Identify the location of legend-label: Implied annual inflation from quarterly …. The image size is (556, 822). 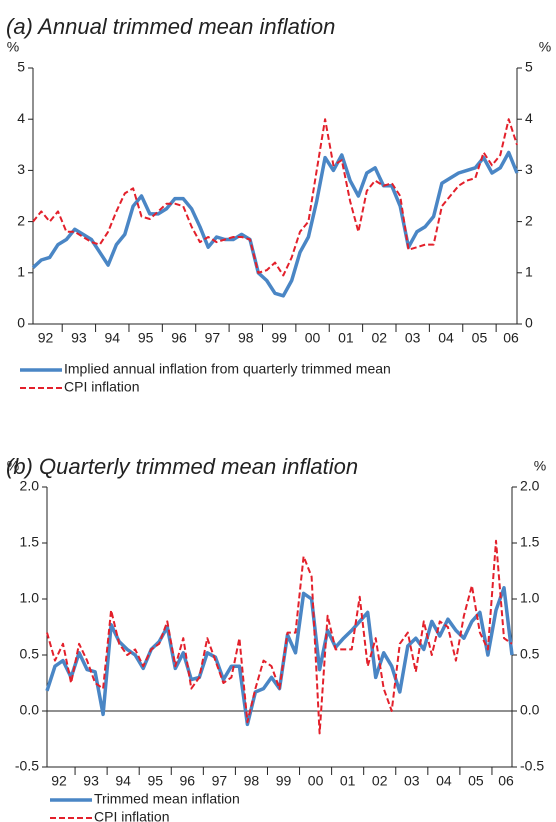
(227, 369).